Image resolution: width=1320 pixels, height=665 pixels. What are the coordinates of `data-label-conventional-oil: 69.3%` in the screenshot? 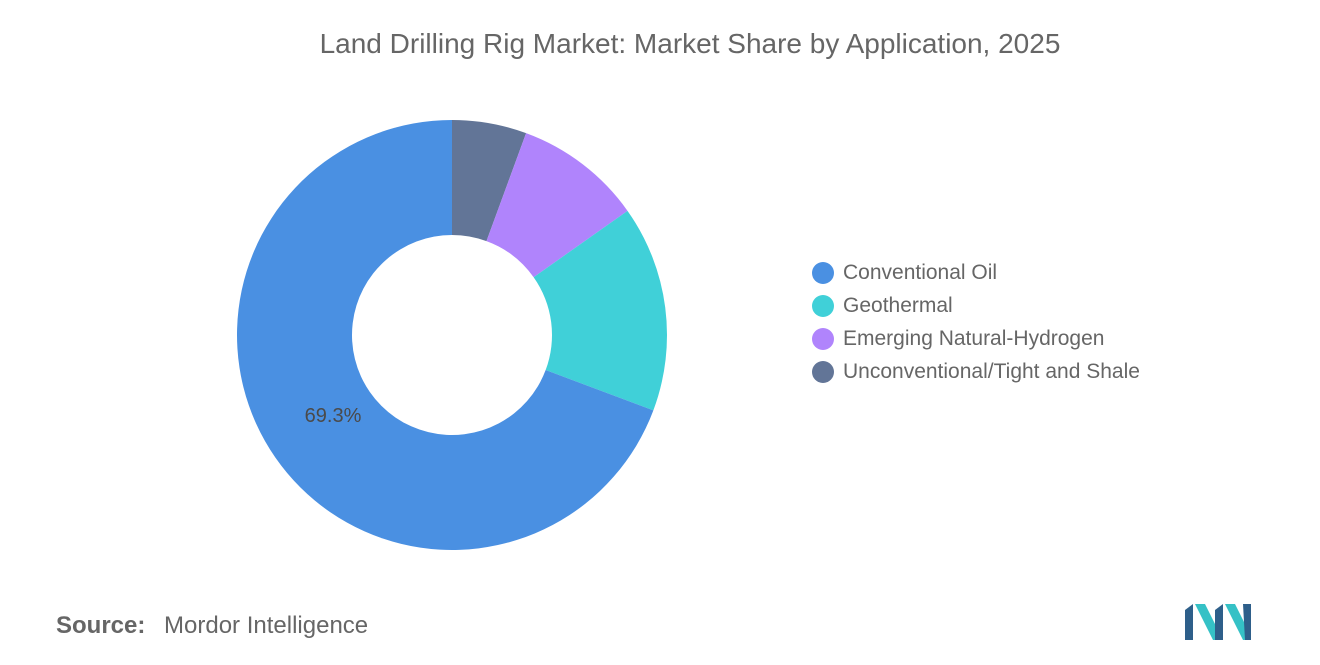 It's located at (333, 416).